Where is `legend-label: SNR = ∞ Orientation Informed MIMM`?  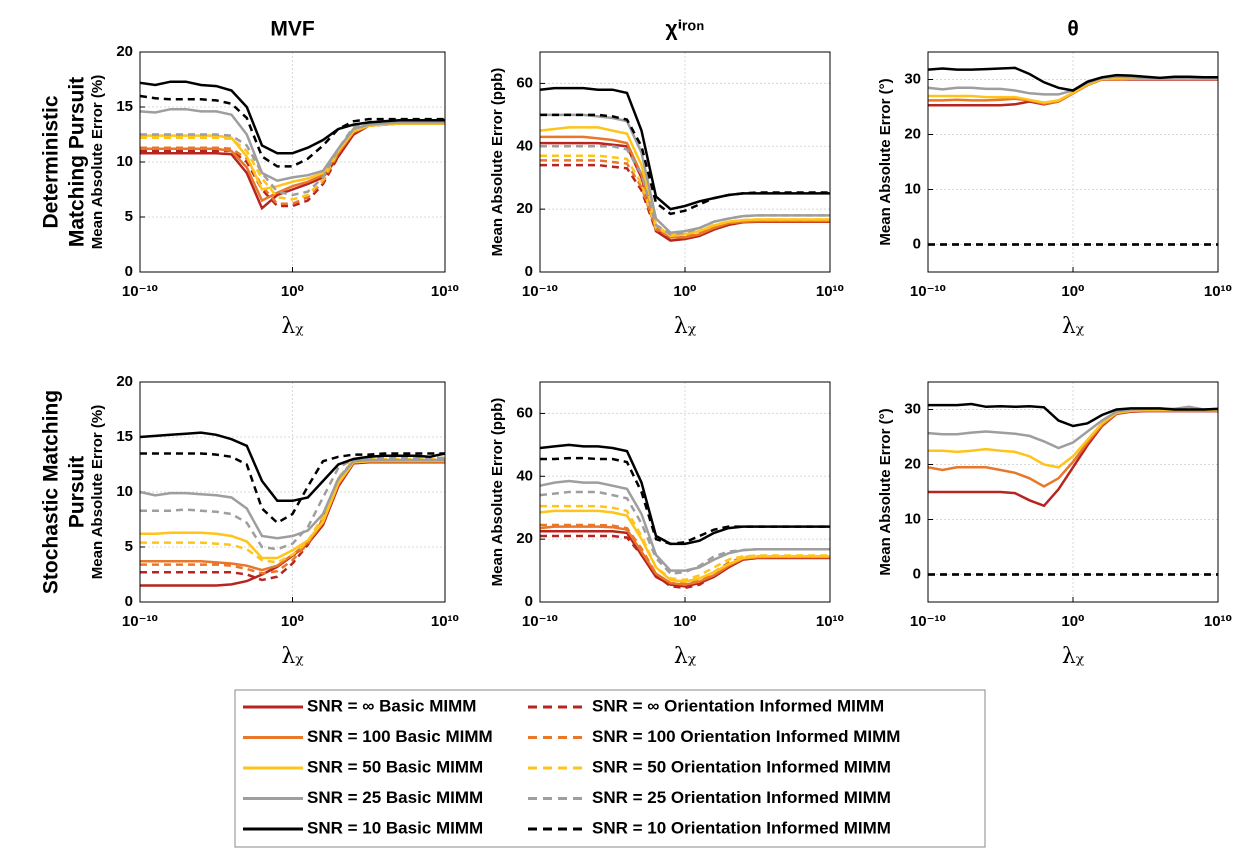 legend-label: SNR = ∞ Orientation Informed MIMM is located at coordinates (738, 705).